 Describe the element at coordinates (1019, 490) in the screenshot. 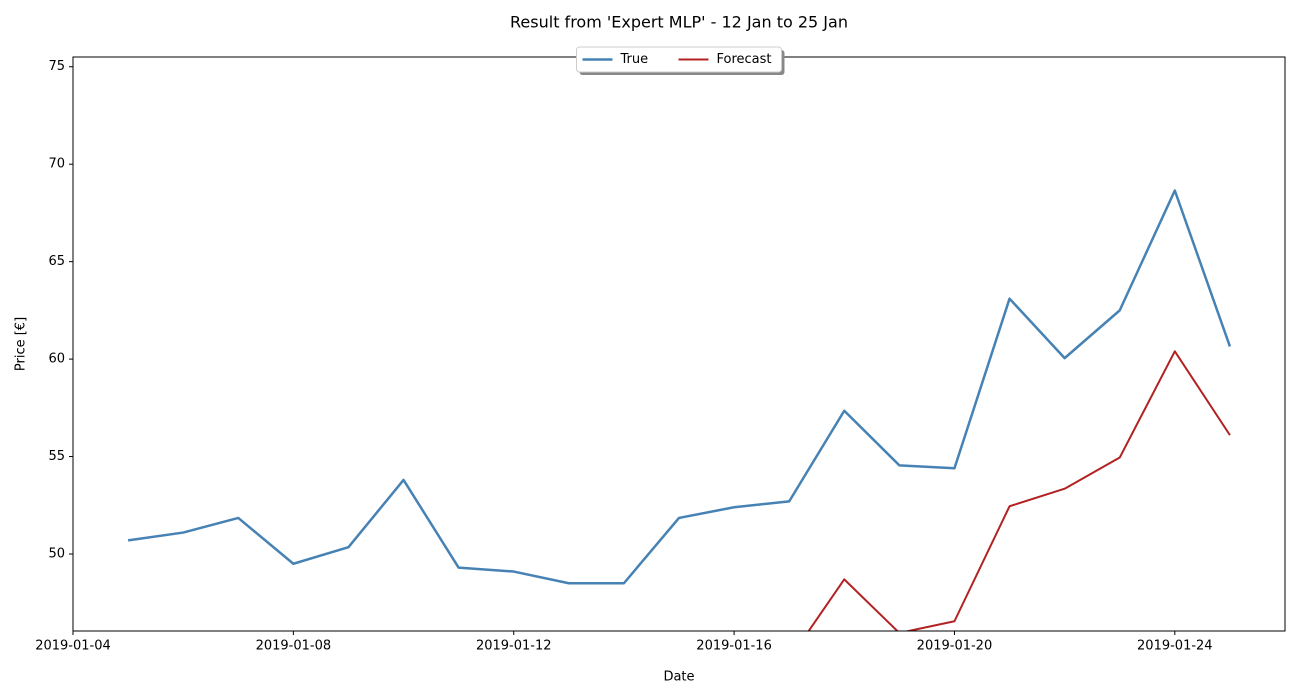

I see `data-line` at that location.